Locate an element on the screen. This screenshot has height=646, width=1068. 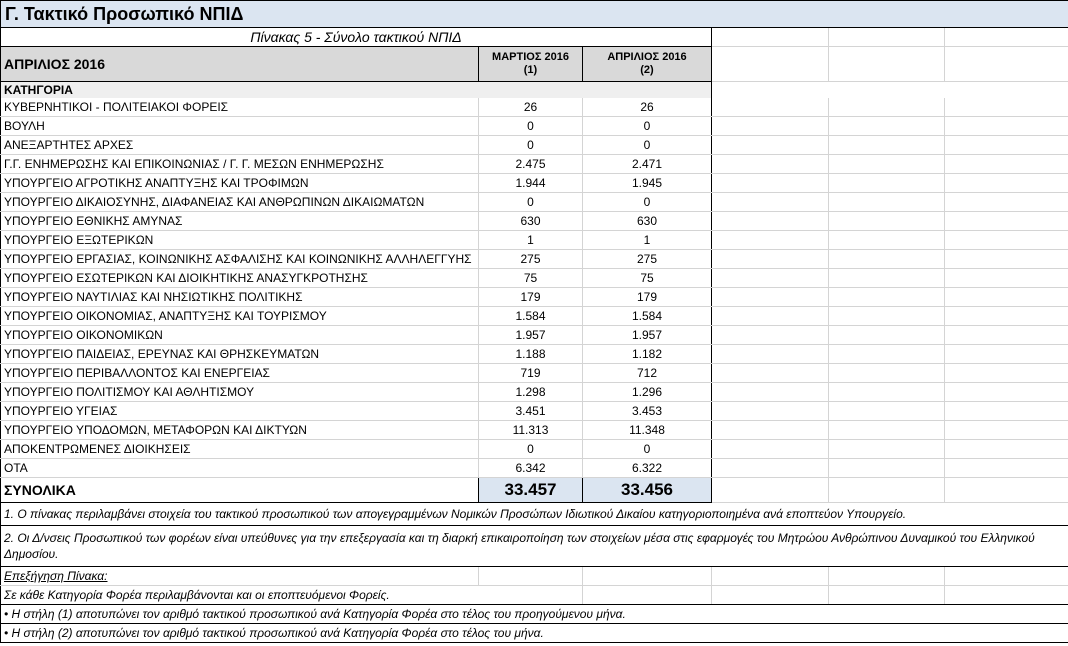
value-previous-month: 11.313 is located at coordinates (530, 430).